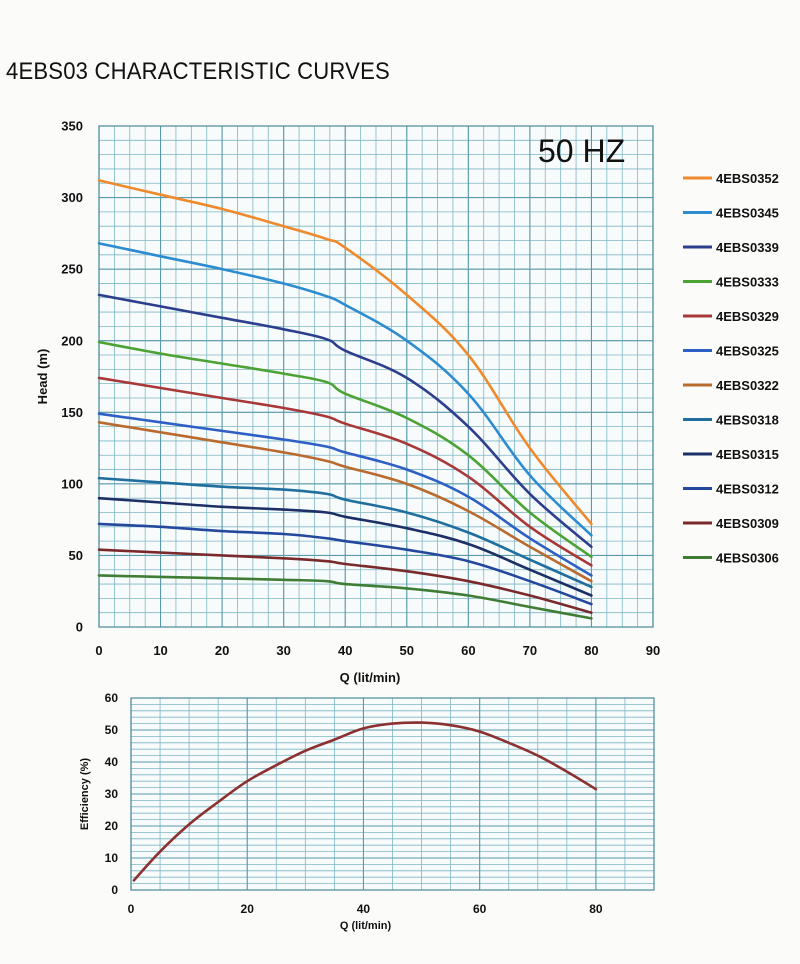 The image size is (800, 964). I want to click on legend-label: 4EBS0325, so click(747, 351).